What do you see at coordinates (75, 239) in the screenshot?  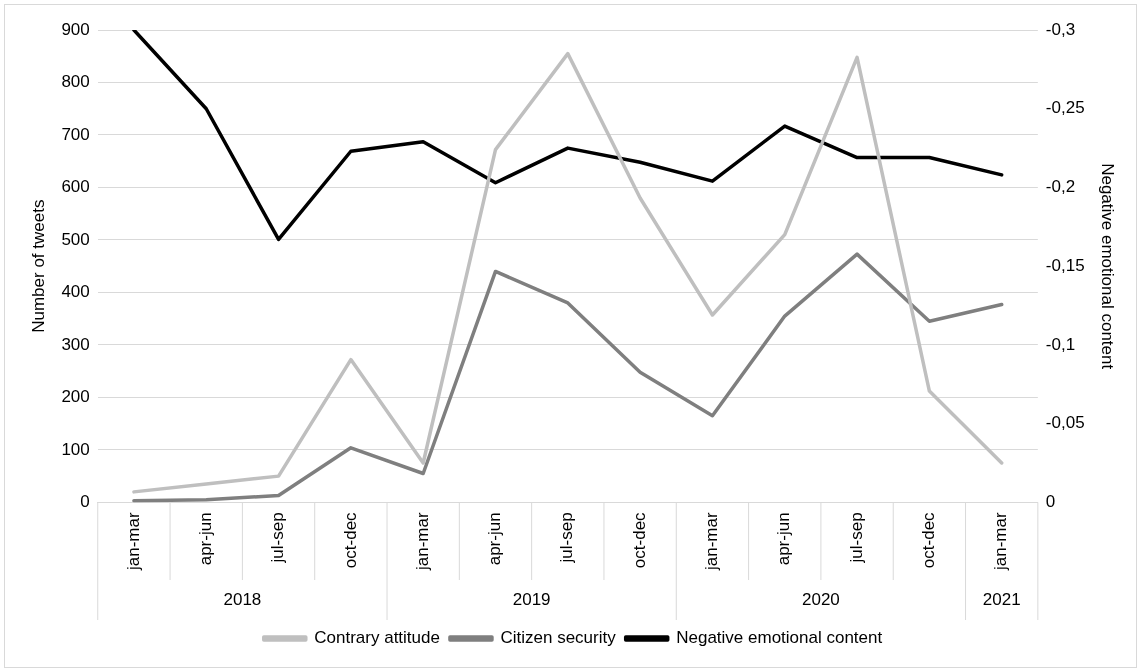 I see `y-tick-label: 500` at bounding box center [75, 239].